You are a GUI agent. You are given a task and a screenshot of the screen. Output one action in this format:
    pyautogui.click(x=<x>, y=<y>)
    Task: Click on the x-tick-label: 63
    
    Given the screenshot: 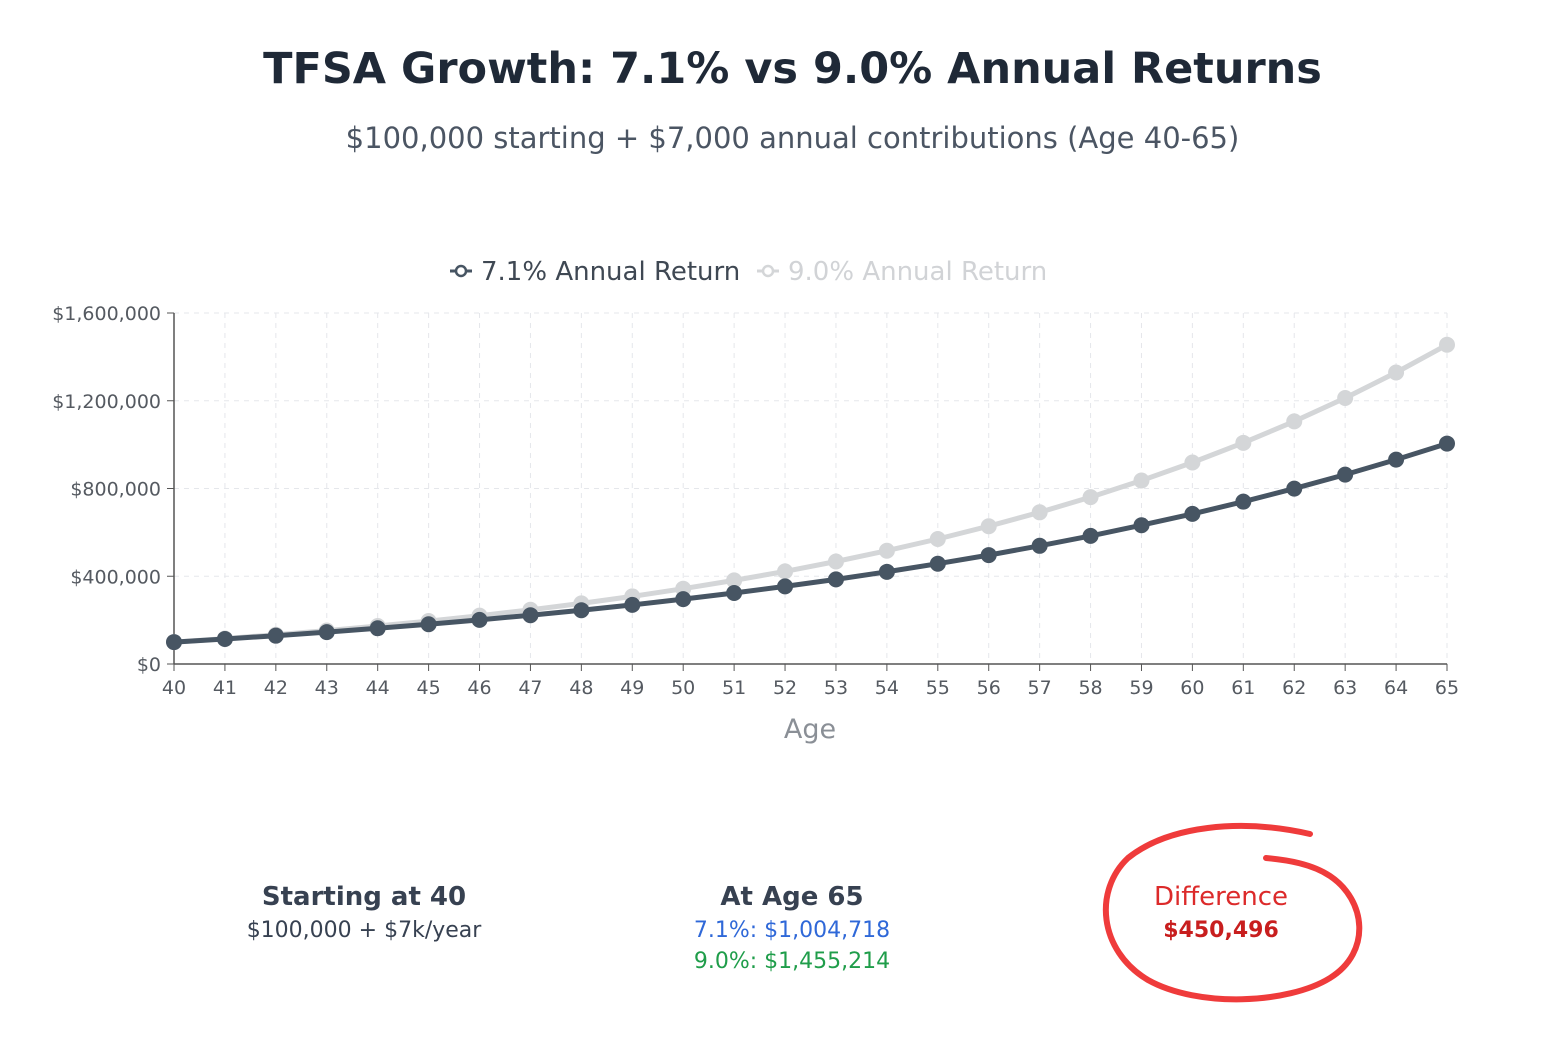 What is the action you would take?
    pyautogui.click(x=1345, y=688)
    